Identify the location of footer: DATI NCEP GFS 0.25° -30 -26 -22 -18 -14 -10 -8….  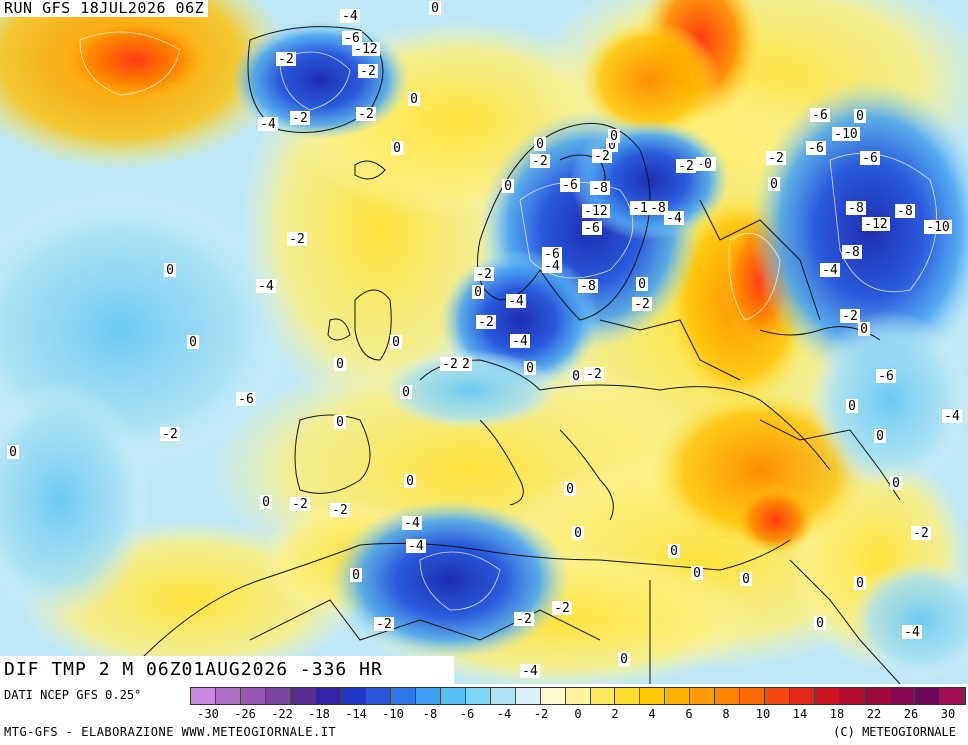
(484, 714).